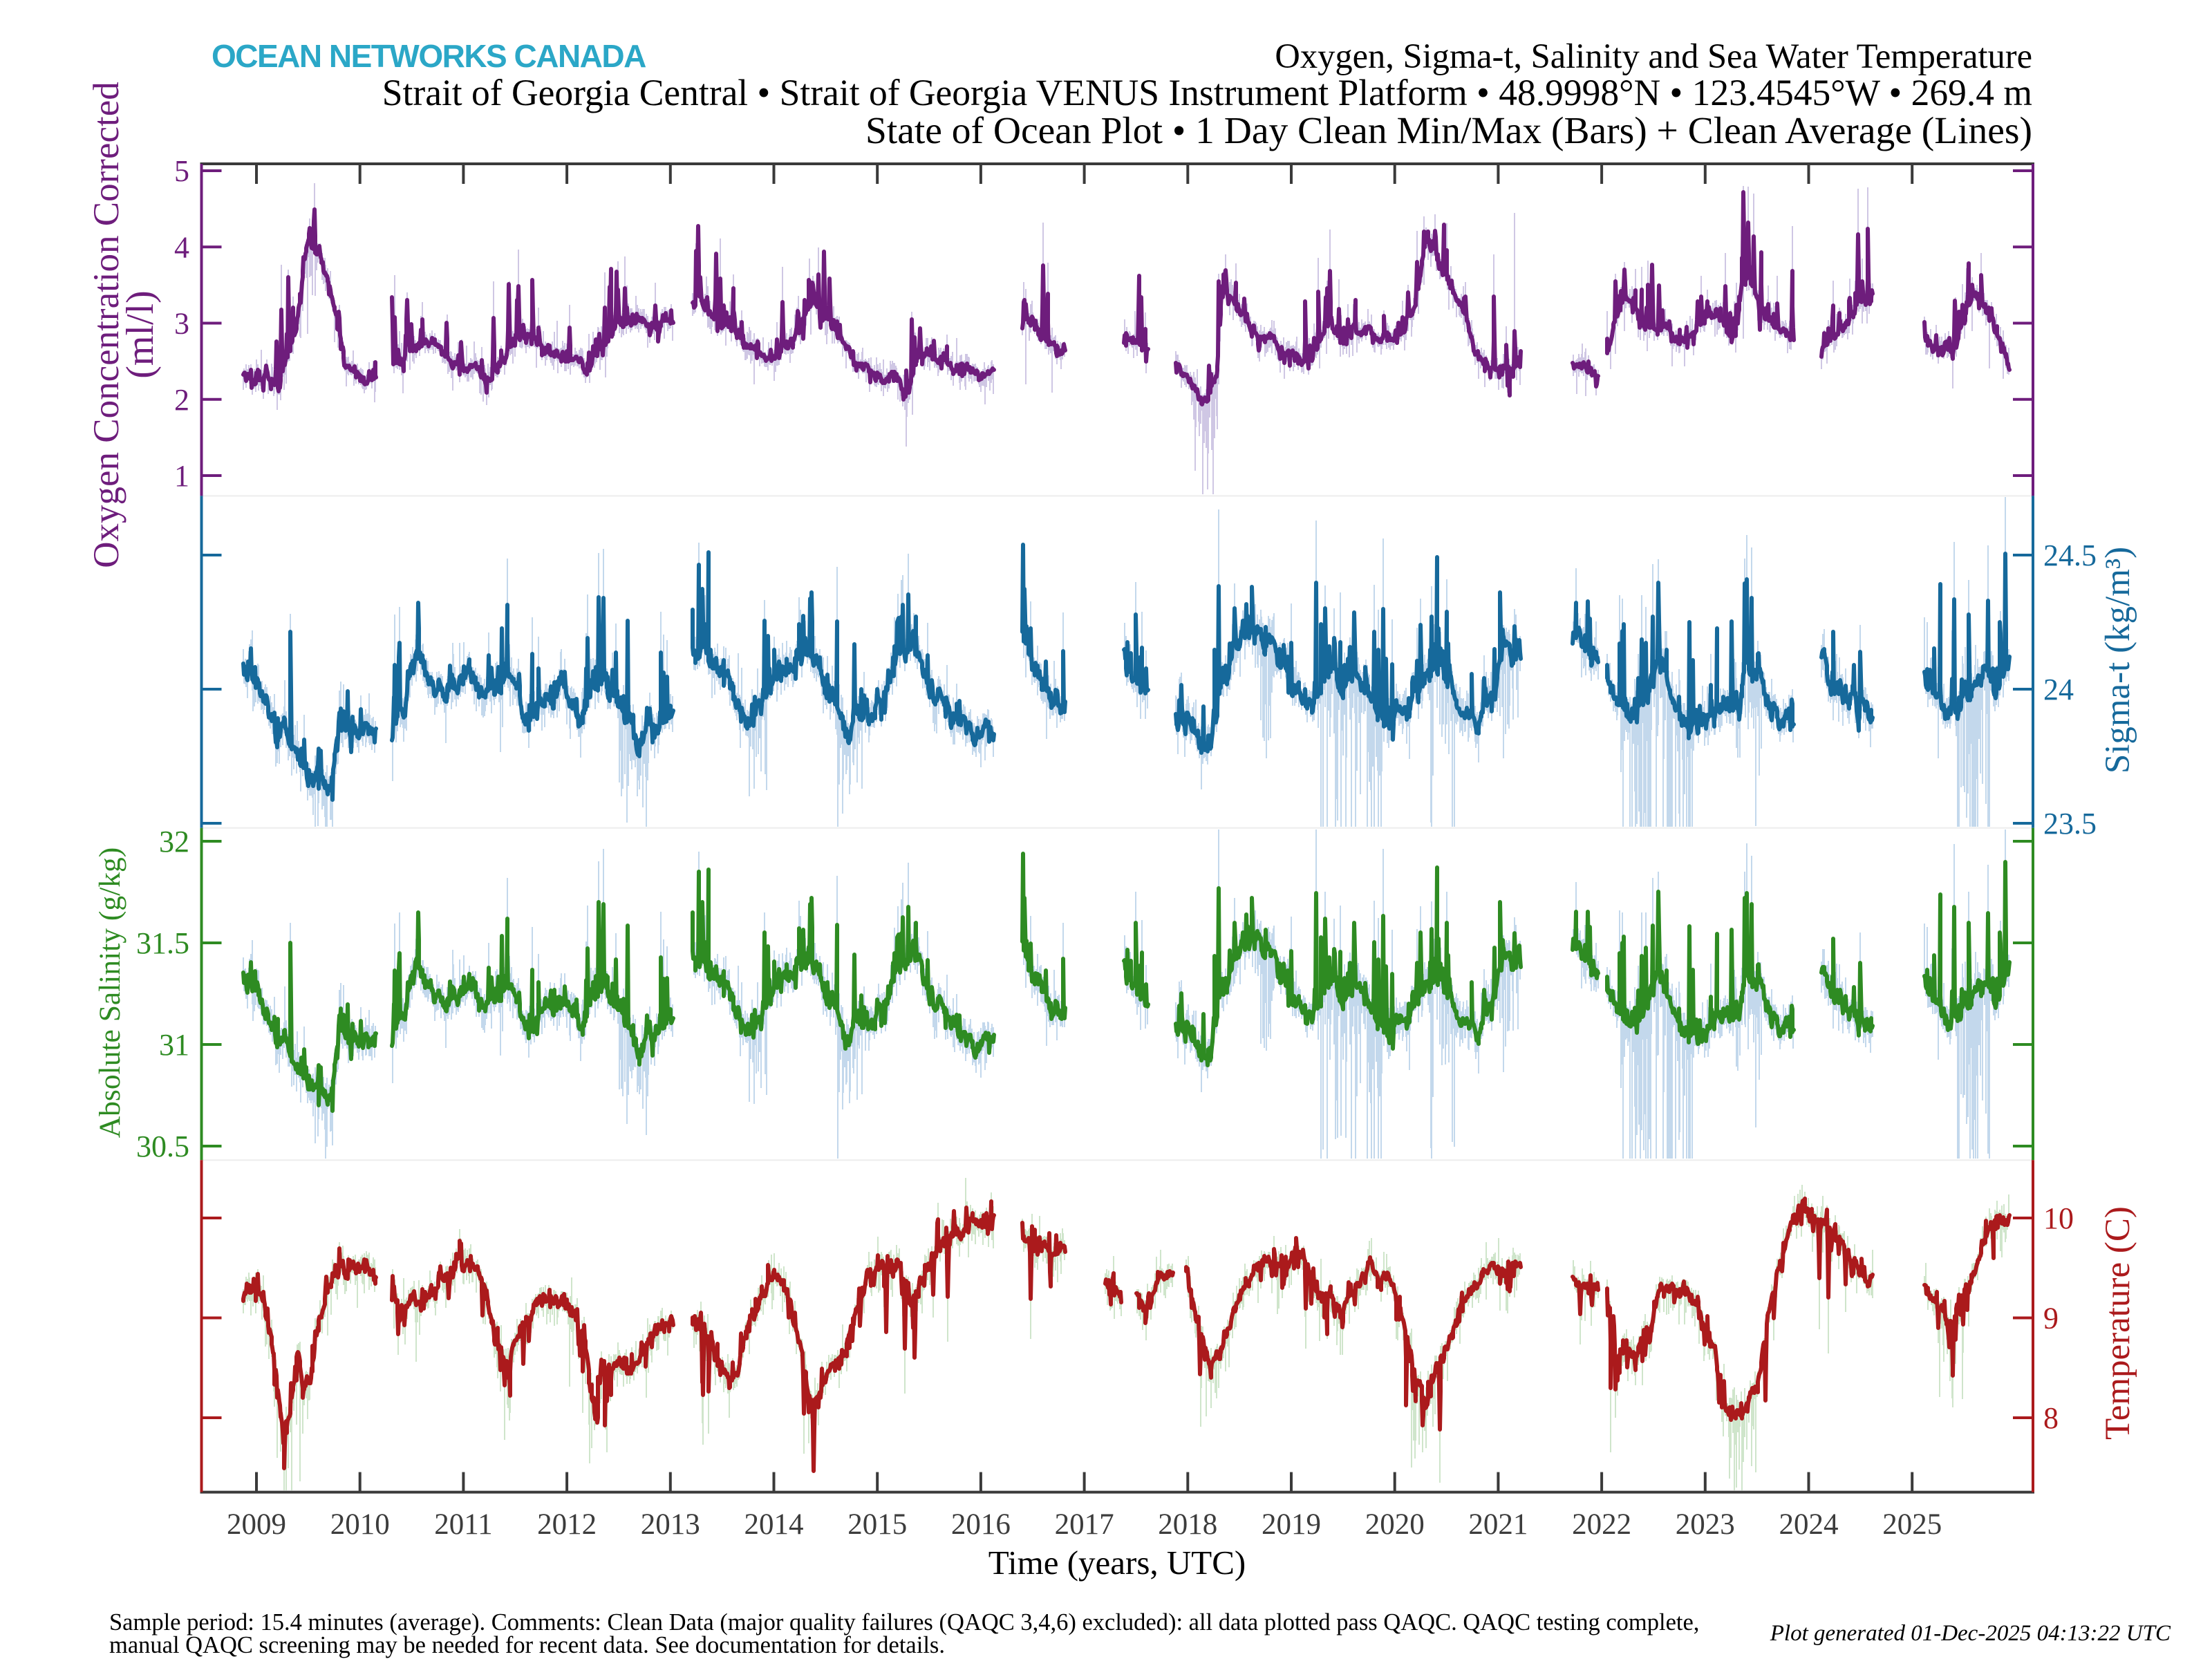  What do you see at coordinates (256, 1525) in the screenshot?
I see `svg-text: 2009` at bounding box center [256, 1525].